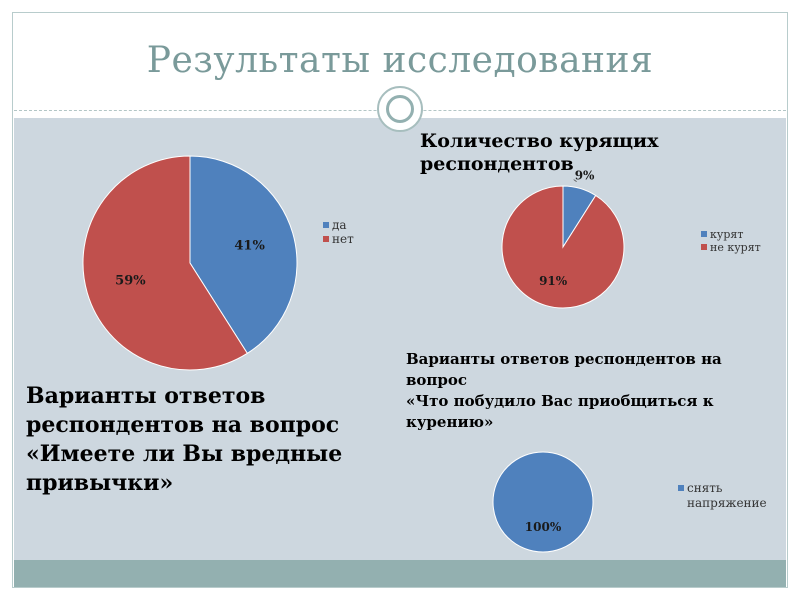  What do you see at coordinates (400, 60) in the screenshot?
I see `slide-title: Результаты исследования` at bounding box center [400, 60].